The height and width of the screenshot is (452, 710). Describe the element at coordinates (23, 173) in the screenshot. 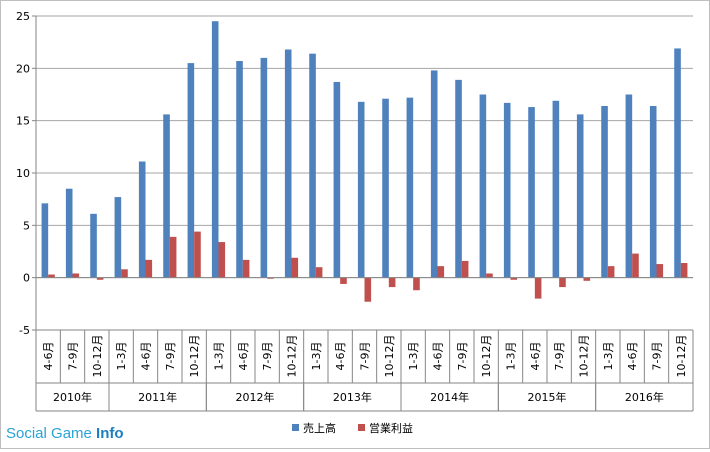

I see `y-tick-label: 10` at that location.